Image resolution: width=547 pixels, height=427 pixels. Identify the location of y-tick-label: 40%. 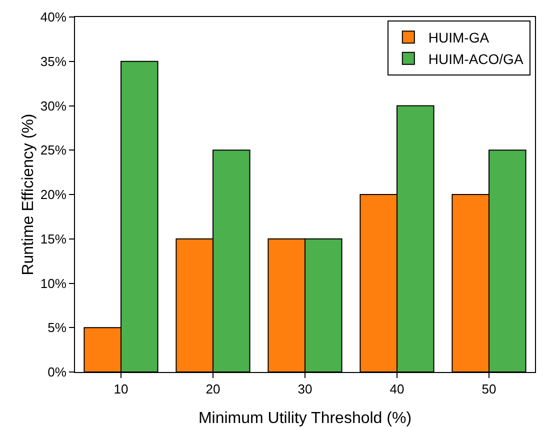
(53, 17).